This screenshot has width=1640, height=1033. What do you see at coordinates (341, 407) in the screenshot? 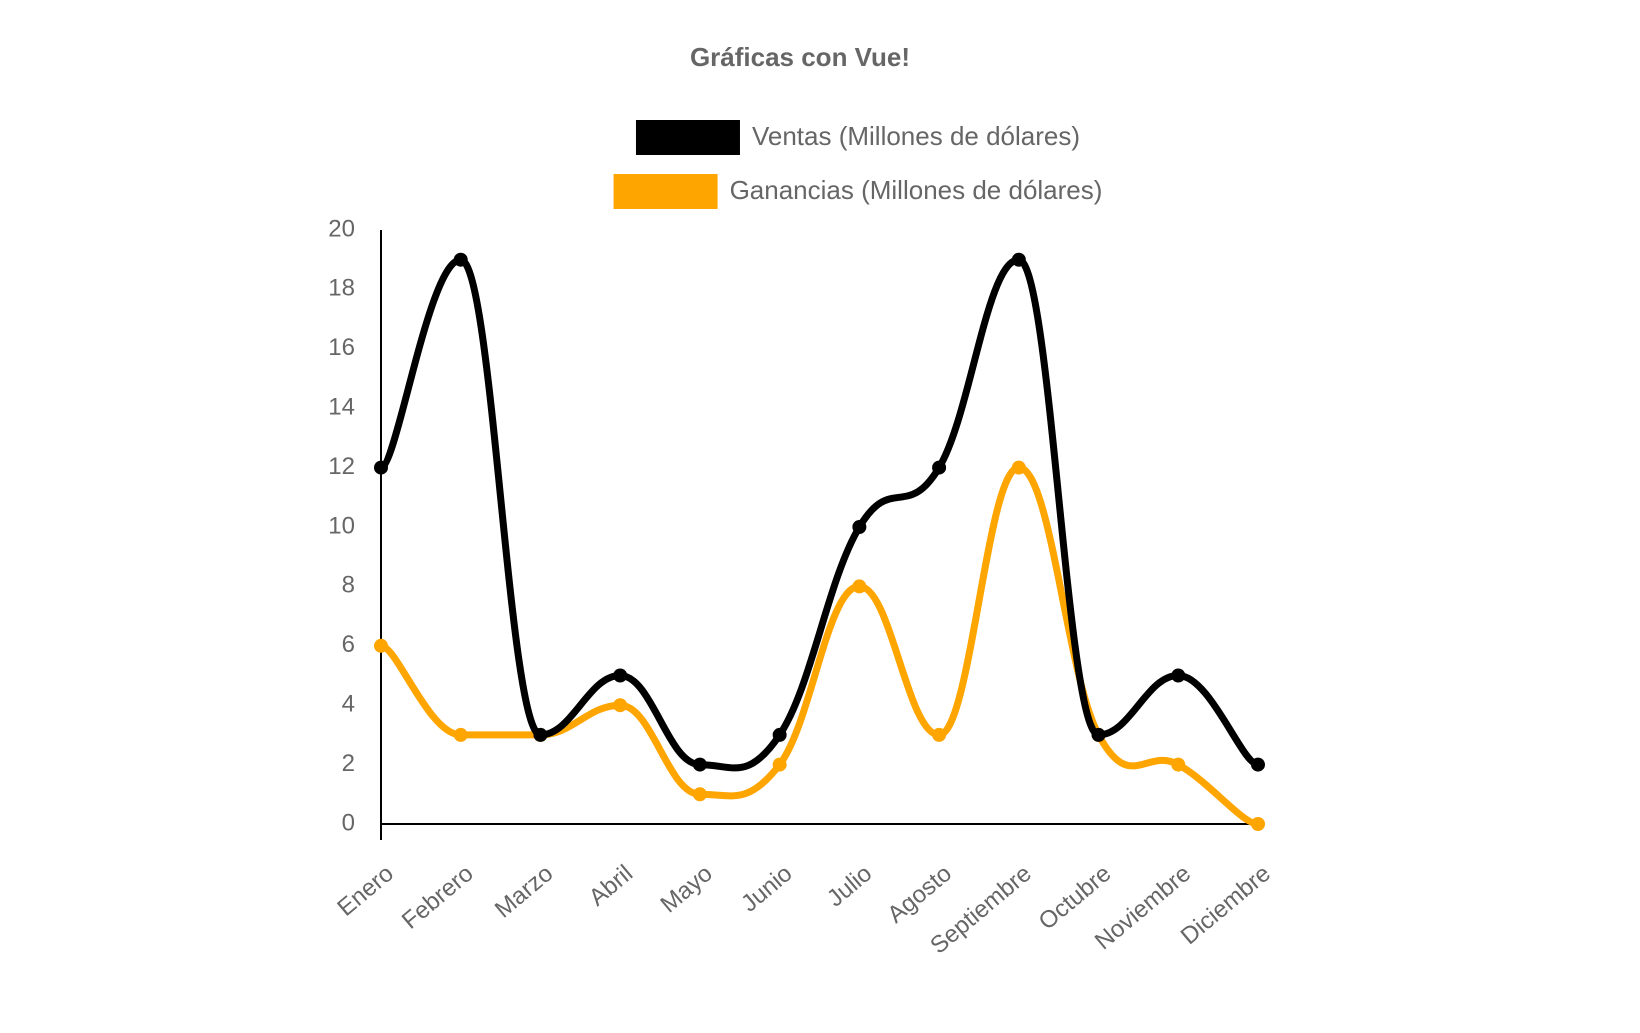
I see `y-tick-label: 14` at bounding box center [341, 407].